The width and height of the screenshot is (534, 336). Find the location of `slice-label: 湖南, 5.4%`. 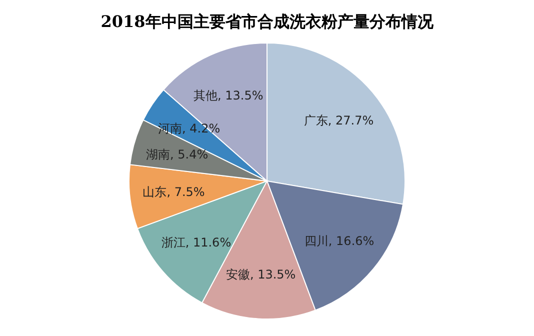

slice-label: 湖南, 5.4% is located at coordinates (177, 154).